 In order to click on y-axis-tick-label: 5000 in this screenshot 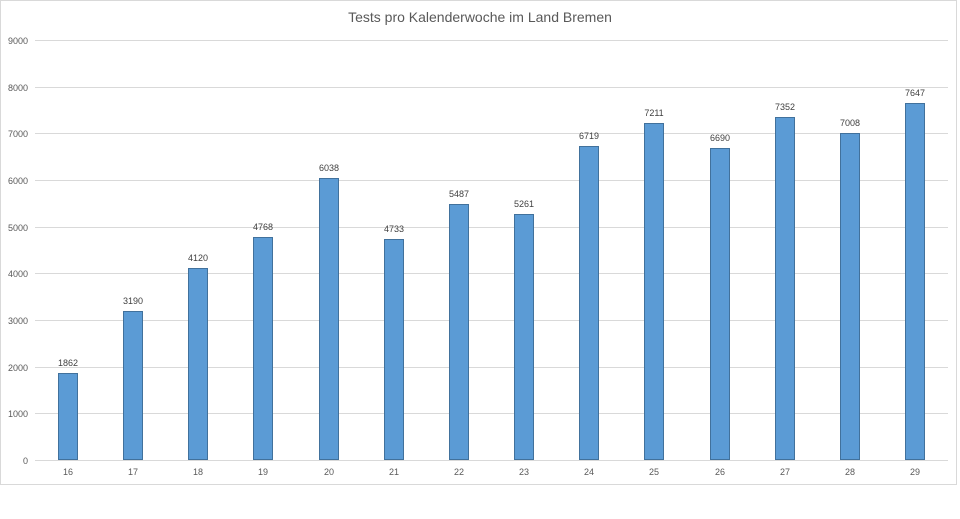, I will do `click(17, 227)`.